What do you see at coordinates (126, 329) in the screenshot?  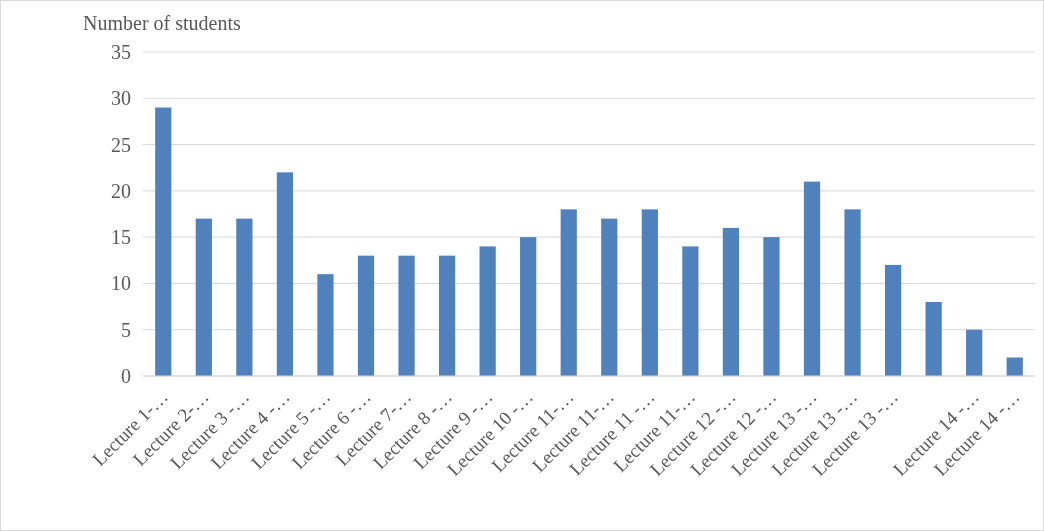 I see `y-tick-label: 5` at bounding box center [126, 329].